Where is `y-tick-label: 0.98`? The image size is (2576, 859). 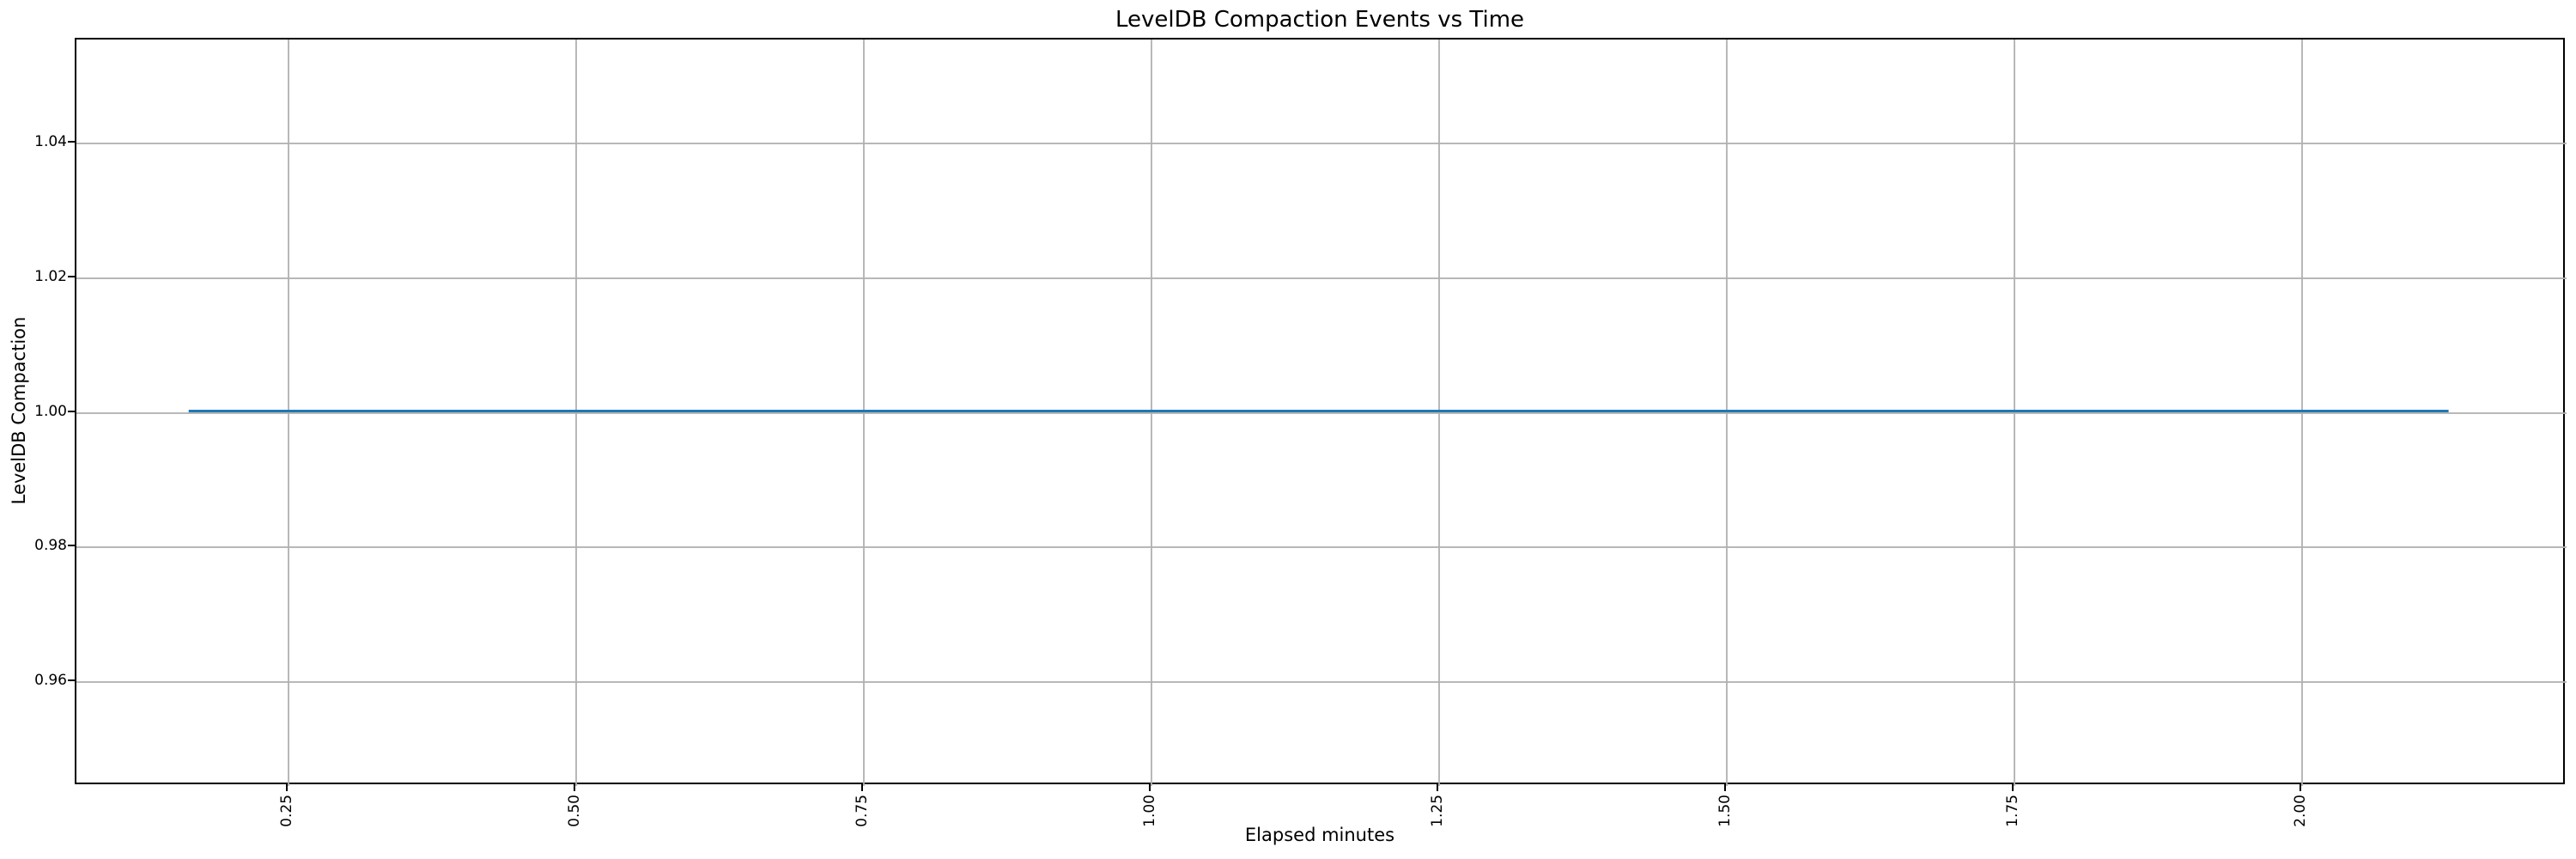 y-tick-label: 0.98 is located at coordinates (50, 546).